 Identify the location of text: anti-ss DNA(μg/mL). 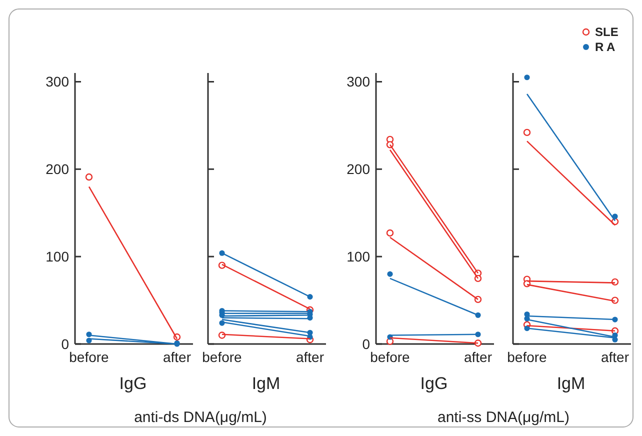
(504, 417).